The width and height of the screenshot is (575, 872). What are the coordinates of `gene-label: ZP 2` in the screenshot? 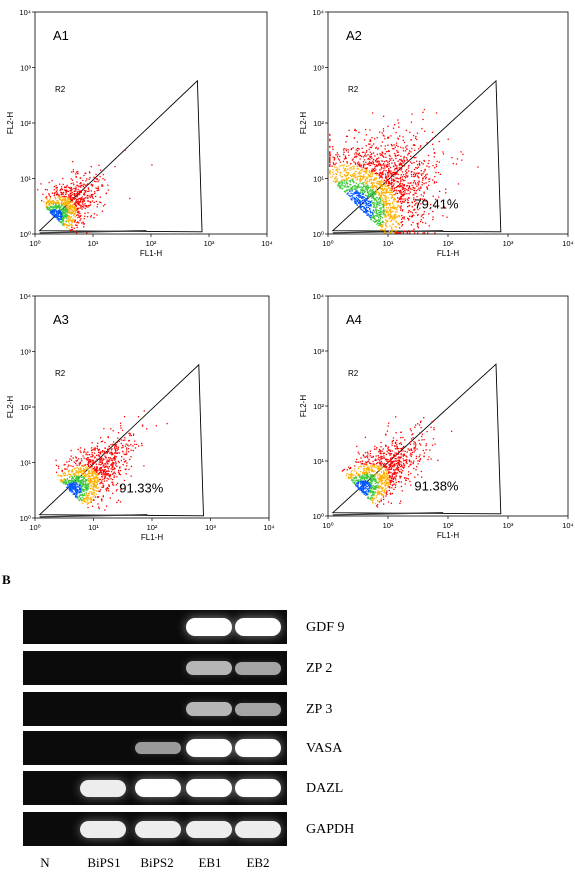 It's located at (319, 668).